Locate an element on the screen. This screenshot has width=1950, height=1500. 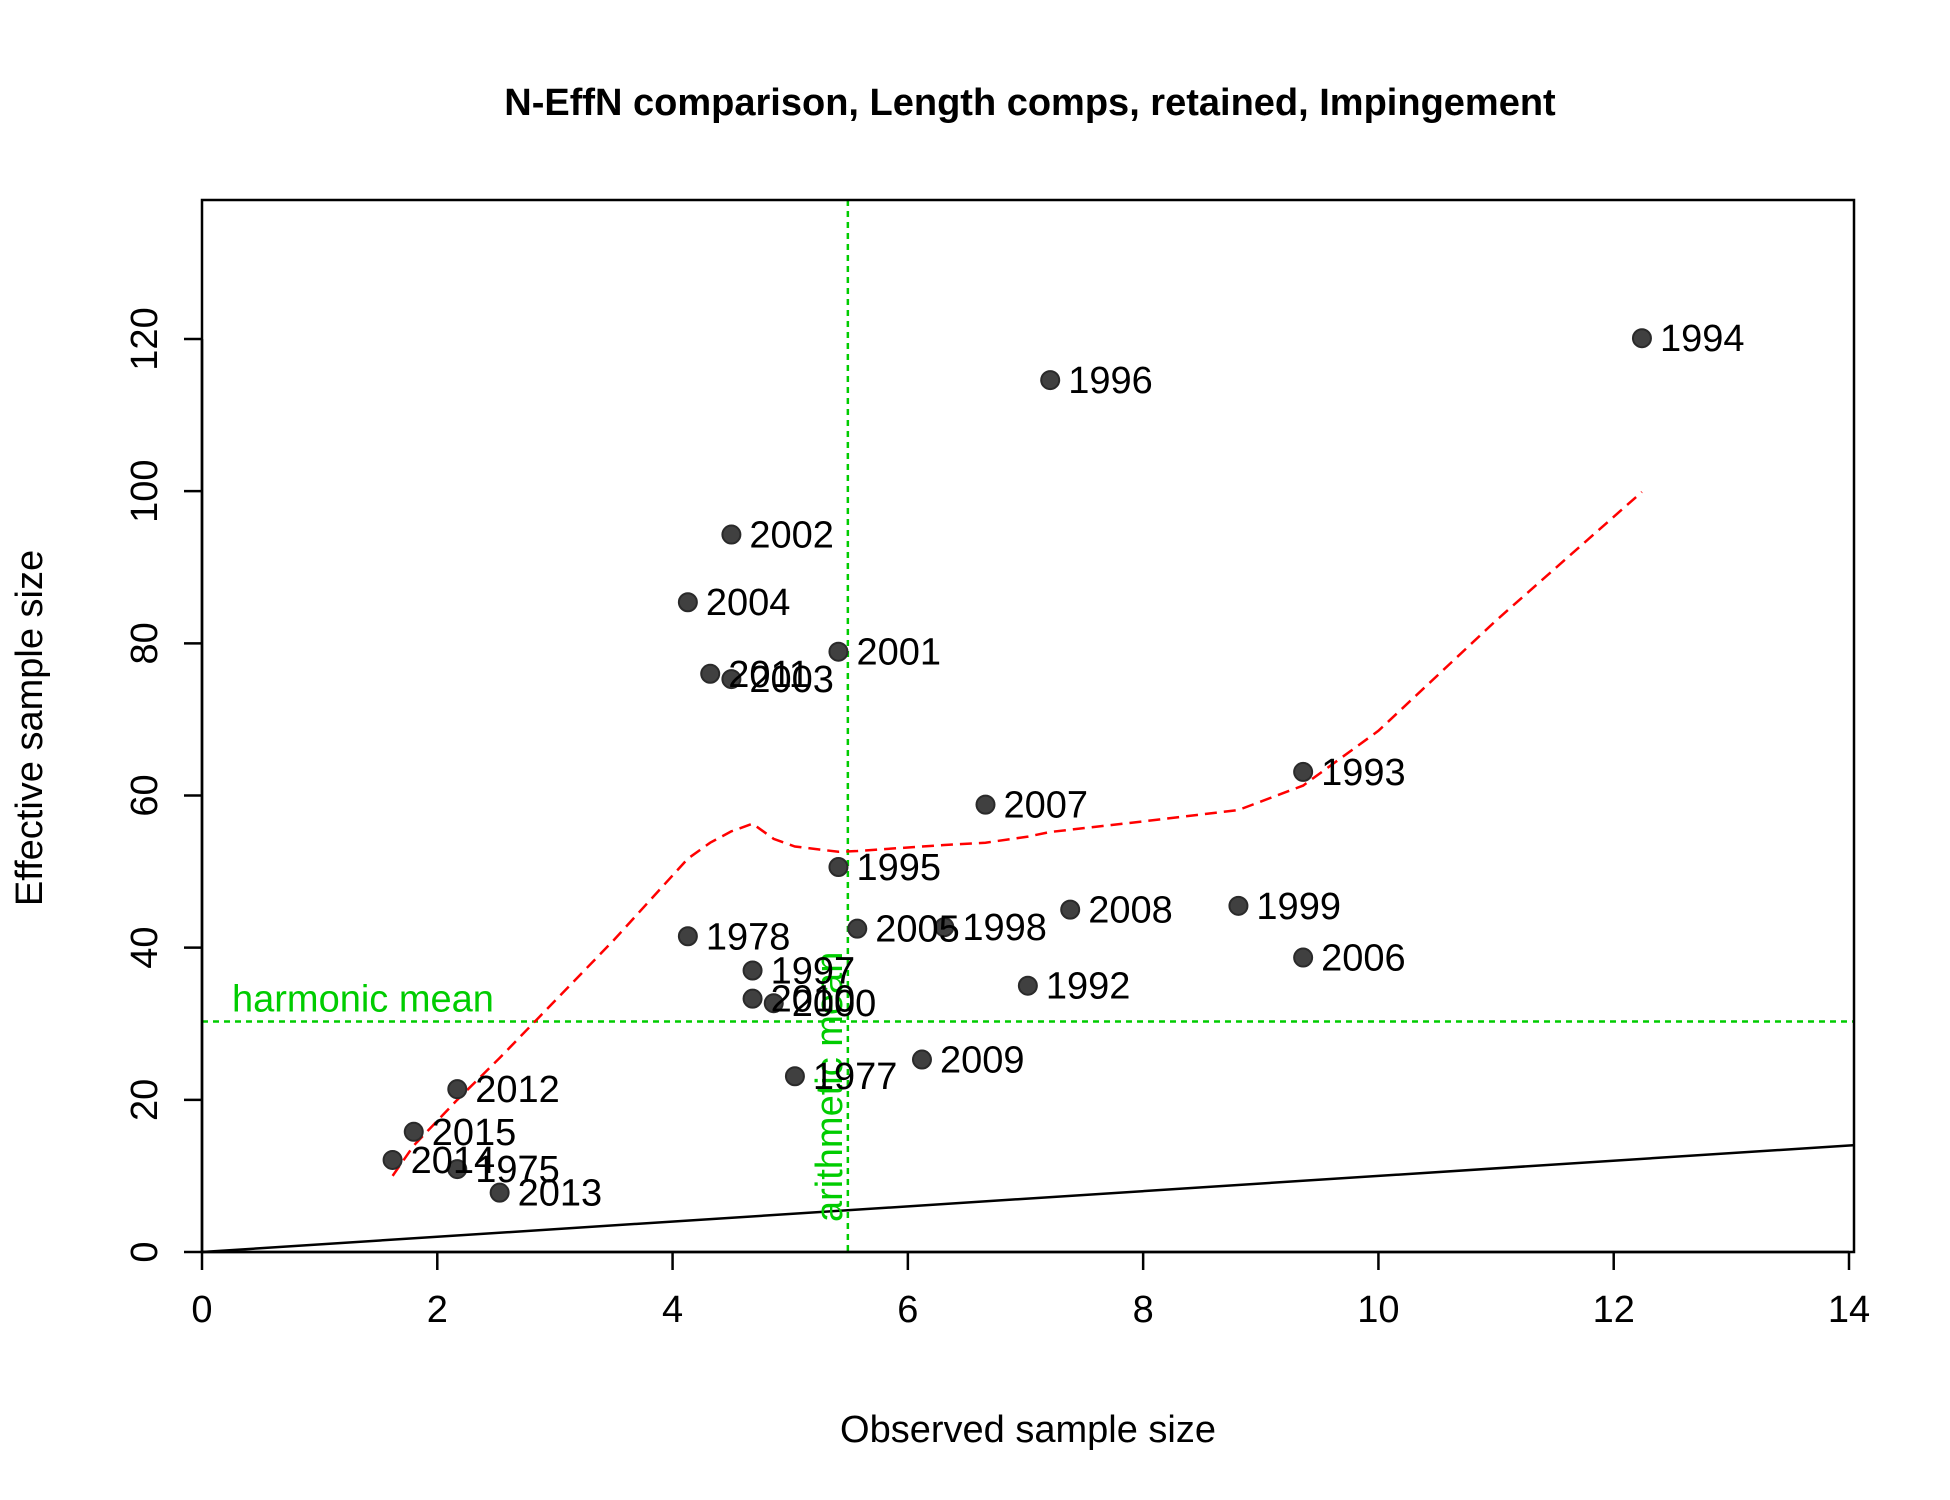
x-axis-title: Observed sample size is located at coordinates (1028, 1430).